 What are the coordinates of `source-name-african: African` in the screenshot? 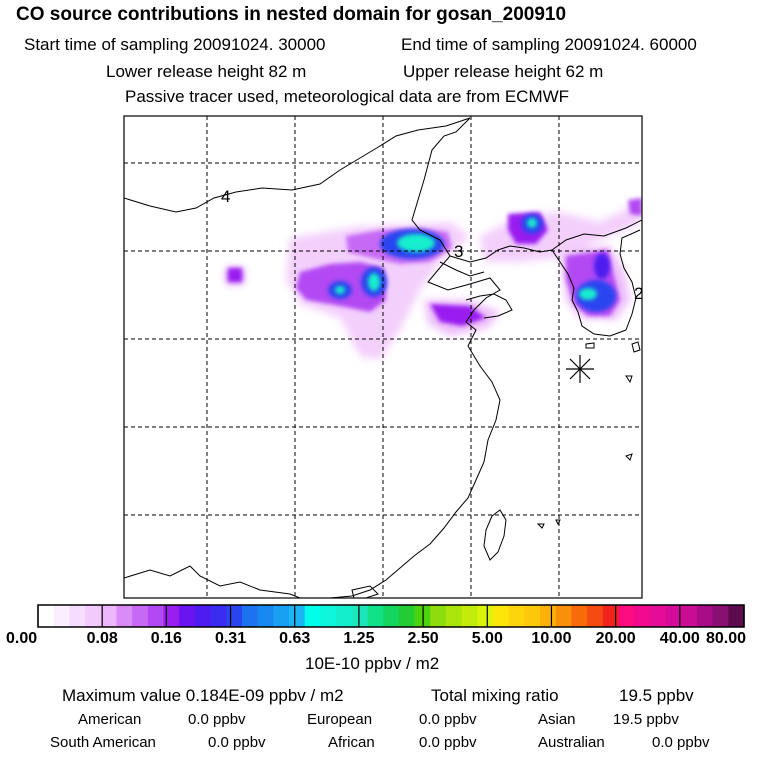 It's located at (351, 742).